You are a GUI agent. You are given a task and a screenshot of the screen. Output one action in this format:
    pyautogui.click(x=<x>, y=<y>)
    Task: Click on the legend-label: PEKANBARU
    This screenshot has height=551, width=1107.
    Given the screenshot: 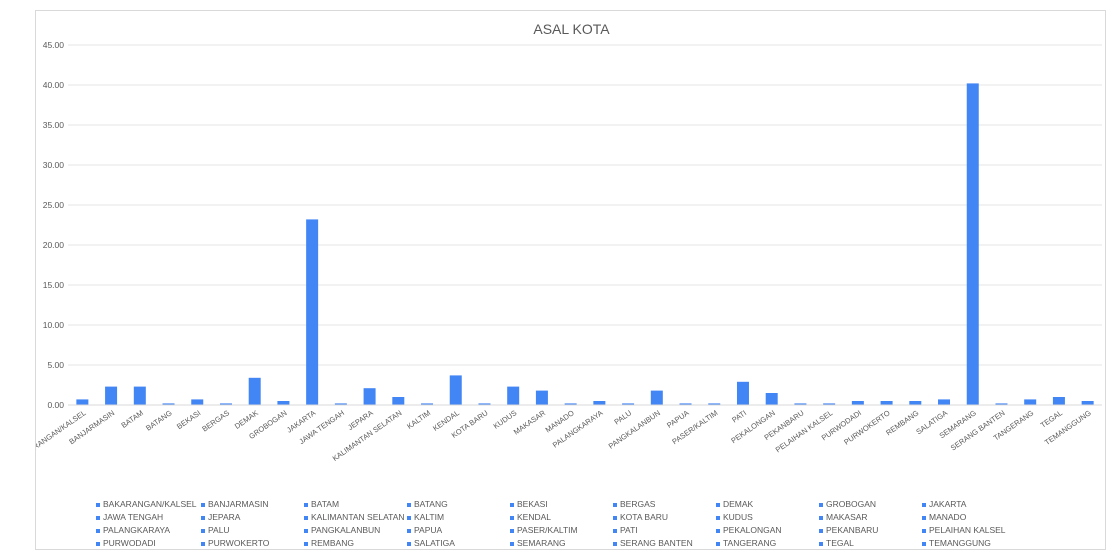 What is the action you would take?
    pyautogui.click(x=852, y=530)
    